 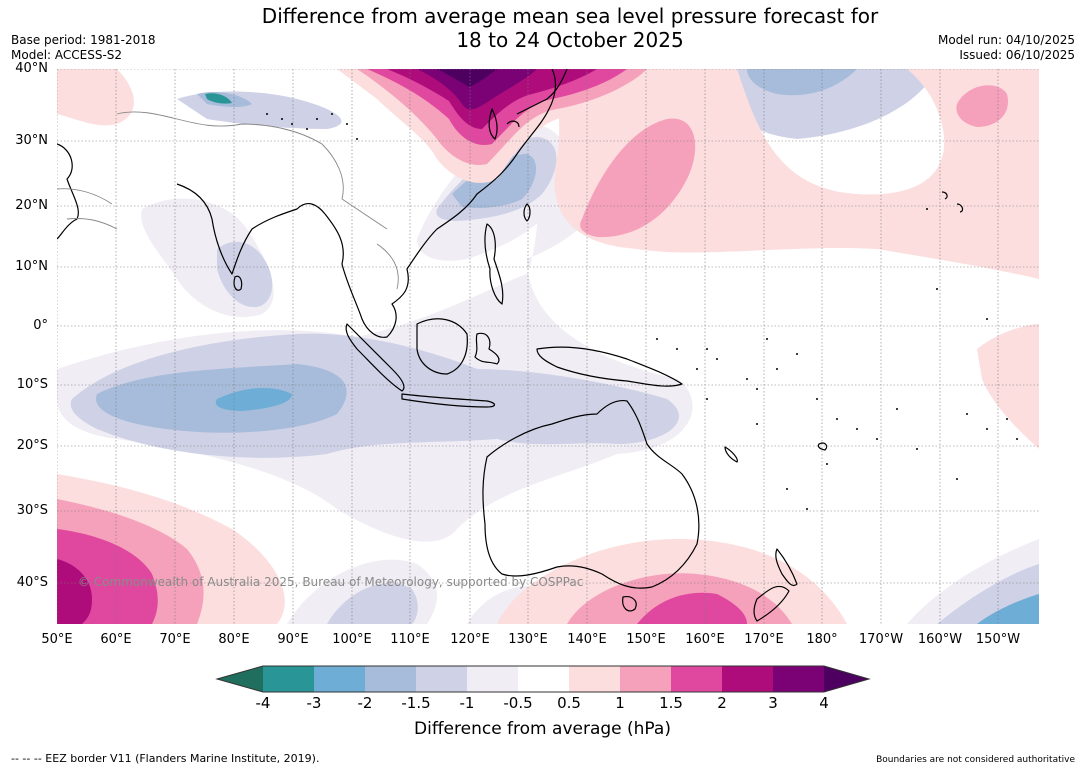 I want to click on model-name: Model: ACCESS-S2, so click(x=67, y=55).